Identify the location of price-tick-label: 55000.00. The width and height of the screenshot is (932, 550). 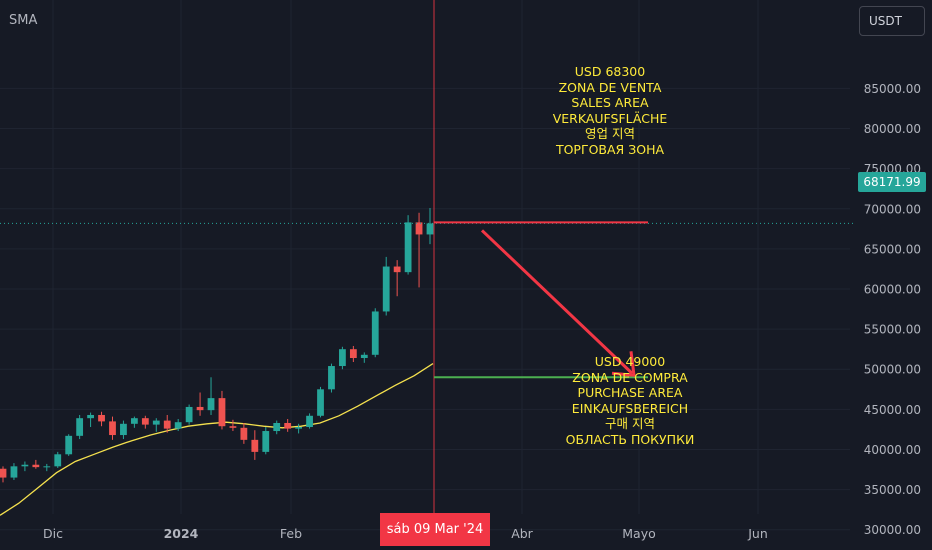
(892, 330).